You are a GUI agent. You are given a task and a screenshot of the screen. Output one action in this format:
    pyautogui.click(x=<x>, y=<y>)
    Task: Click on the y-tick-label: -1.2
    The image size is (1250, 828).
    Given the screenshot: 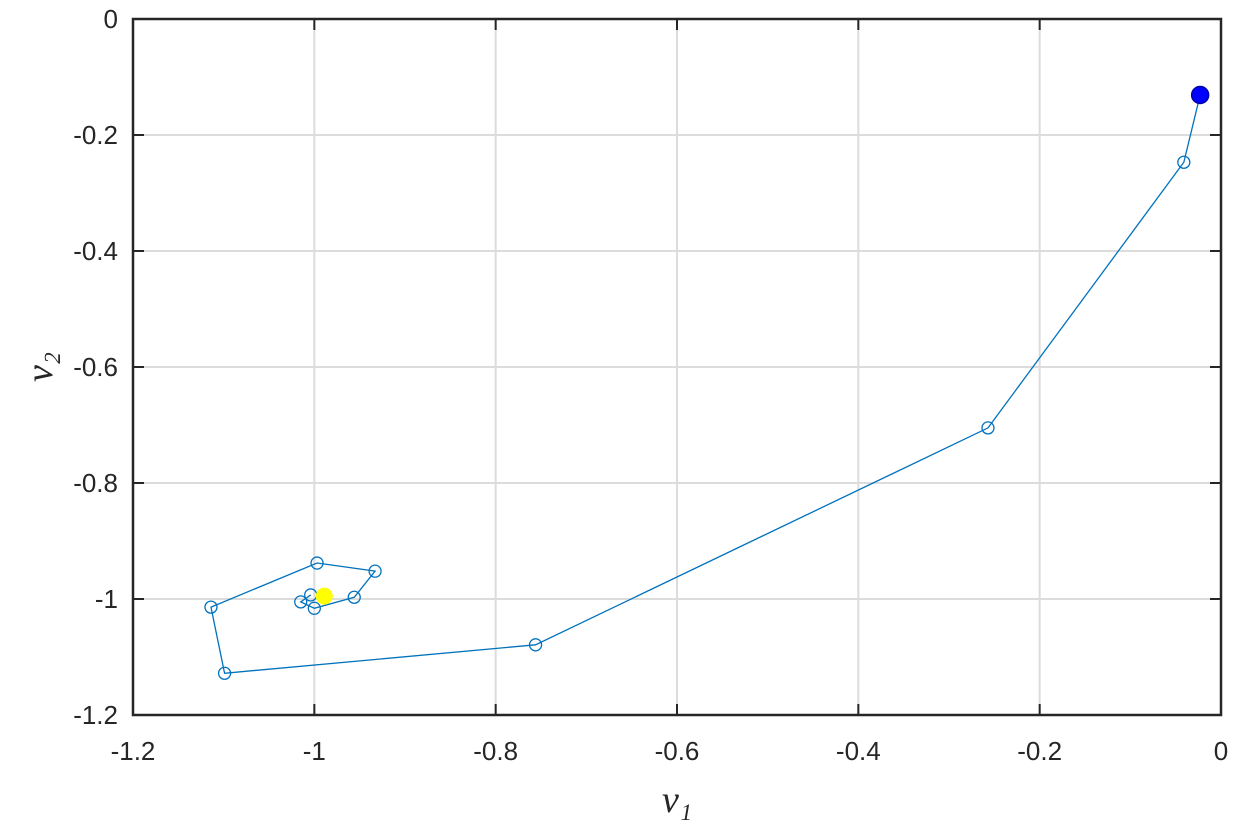 What is the action you would take?
    pyautogui.click(x=95, y=715)
    